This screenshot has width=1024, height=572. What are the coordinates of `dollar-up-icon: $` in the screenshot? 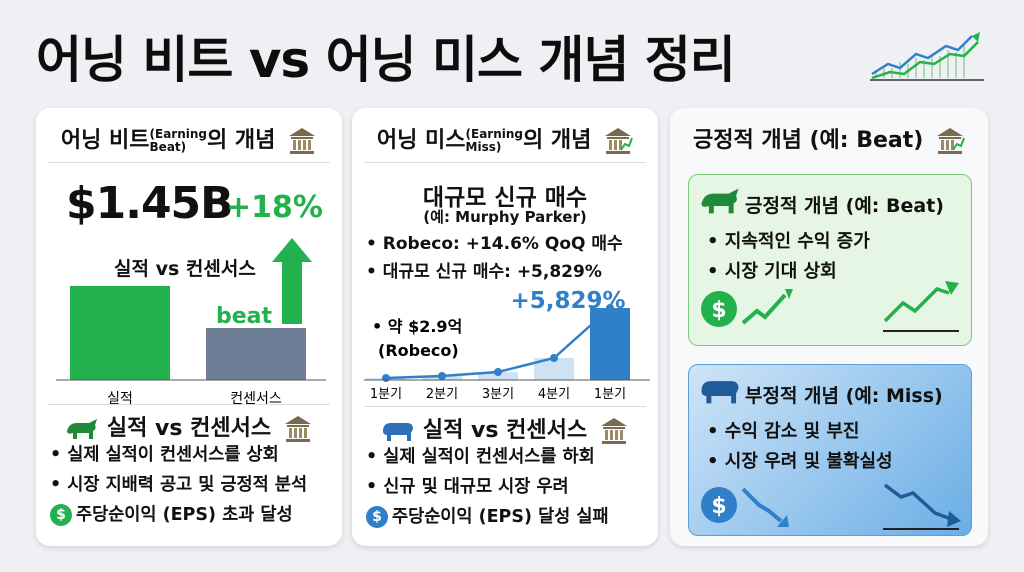 It's located at (747, 308).